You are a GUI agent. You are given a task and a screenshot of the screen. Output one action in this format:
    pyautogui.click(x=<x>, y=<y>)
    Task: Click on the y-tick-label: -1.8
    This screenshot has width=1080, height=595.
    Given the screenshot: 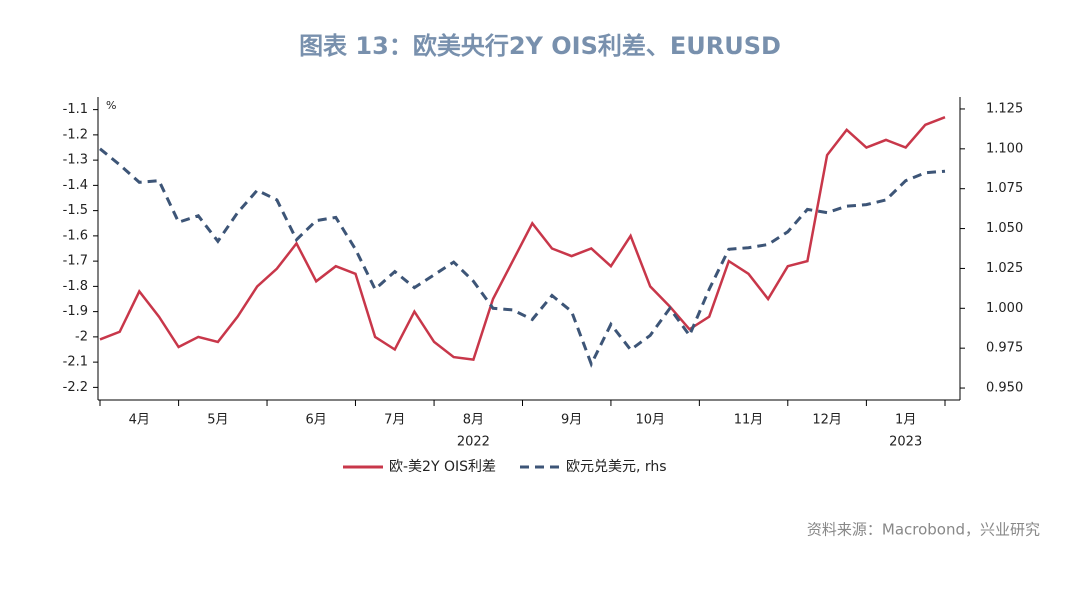 What is the action you would take?
    pyautogui.click(x=75, y=286)
    